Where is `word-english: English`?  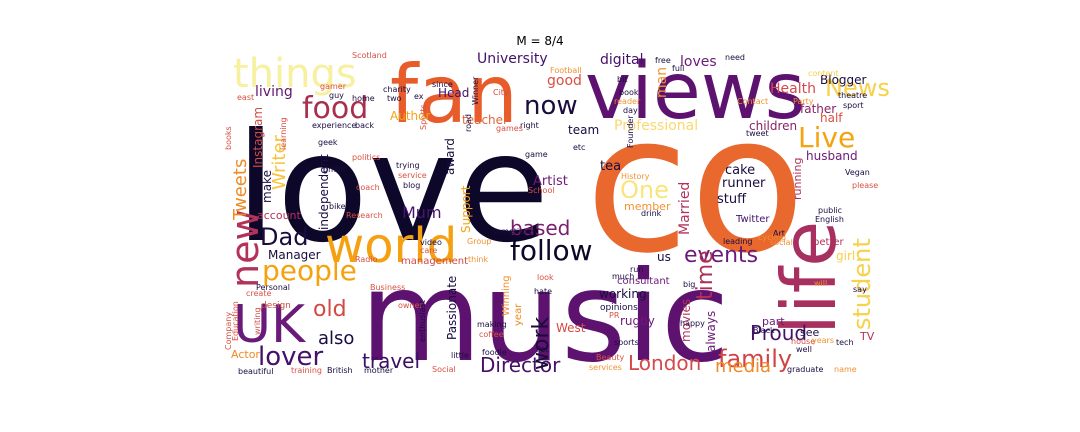
word-english: English is located at coordinates (829, 219).